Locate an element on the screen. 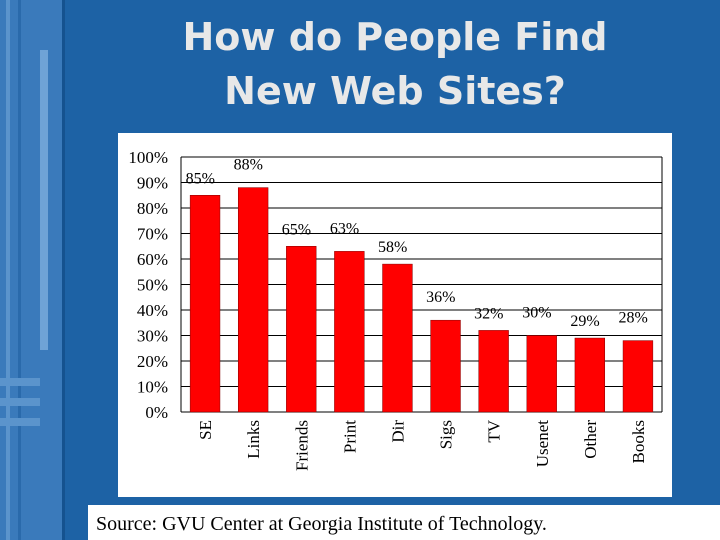 This screenshot has height=540, width=720. left-decoration is located at coordinates (32, 270).